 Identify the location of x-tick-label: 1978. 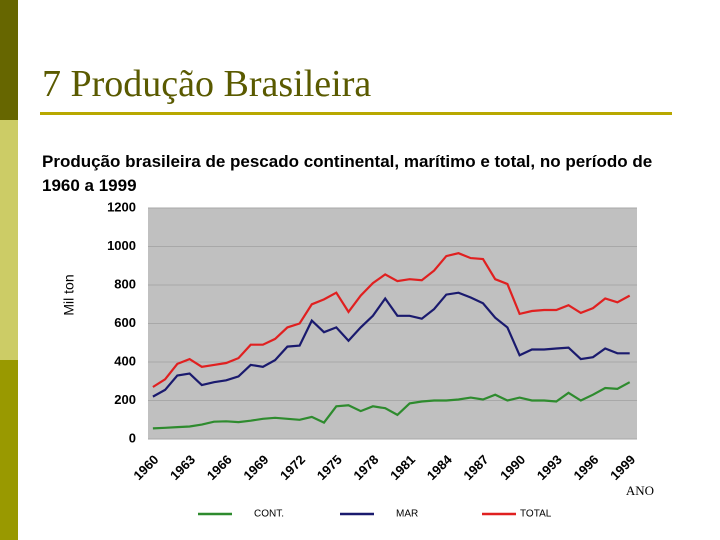
(365, 467).